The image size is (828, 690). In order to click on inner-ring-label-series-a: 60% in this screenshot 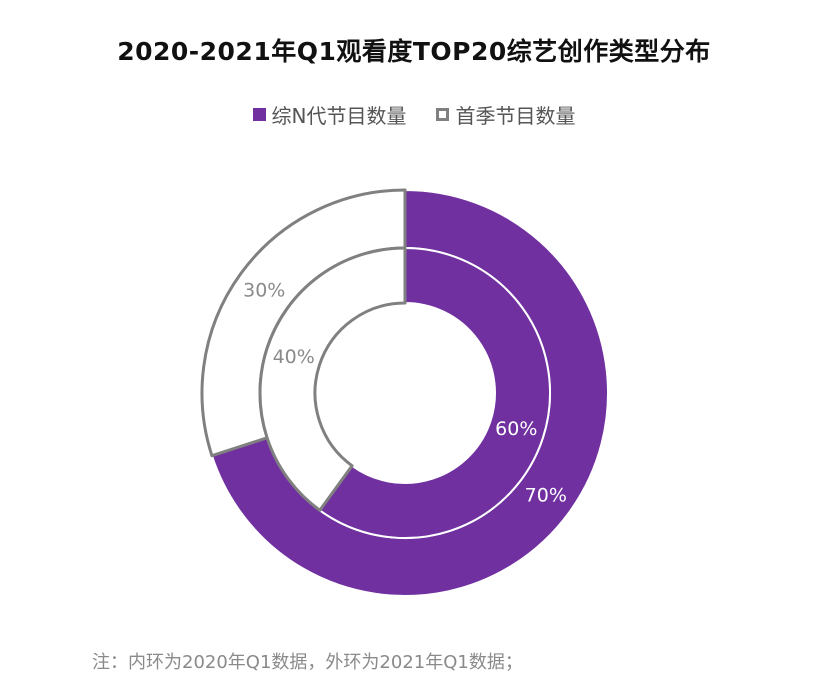, I will do `click(516, 429)`.